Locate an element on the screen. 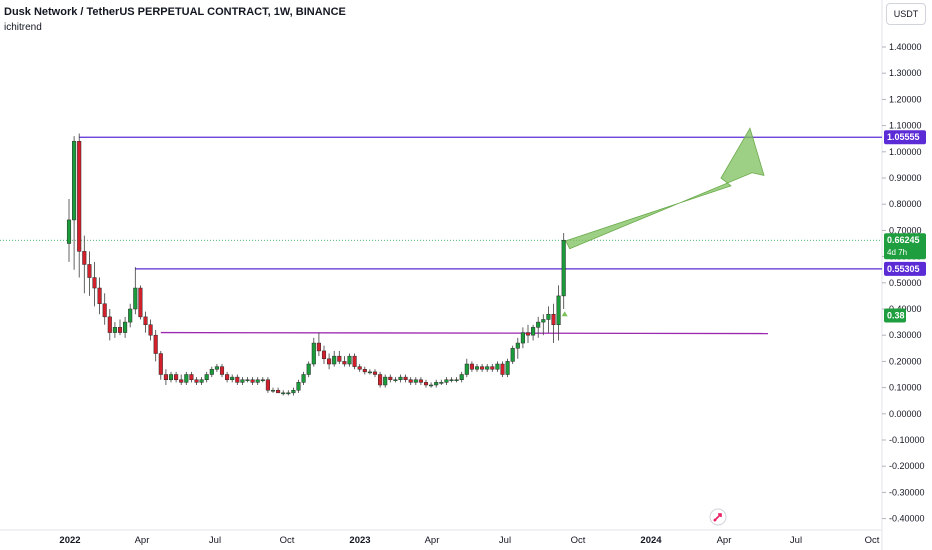 The image size is (932, 550). currency-button: USDT is located at coordinates (906, 14).